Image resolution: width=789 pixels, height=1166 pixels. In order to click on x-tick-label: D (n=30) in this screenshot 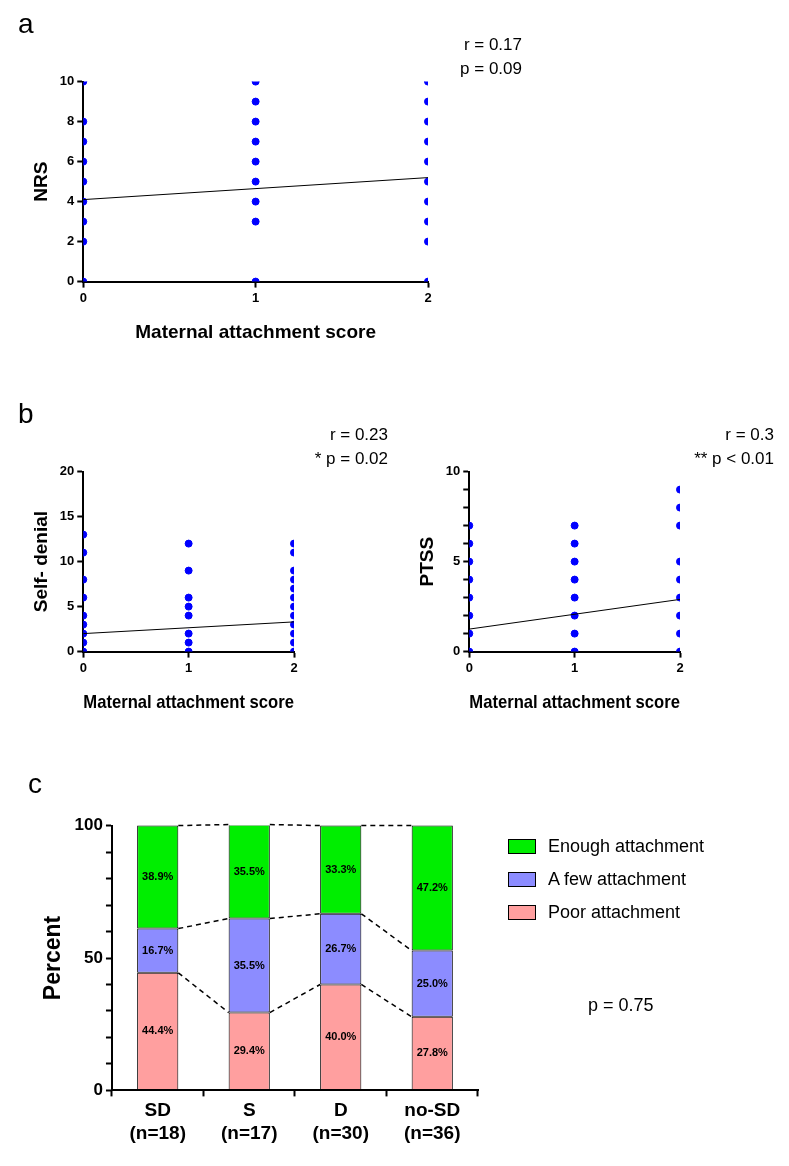, I will do `click(340, 1121)`.